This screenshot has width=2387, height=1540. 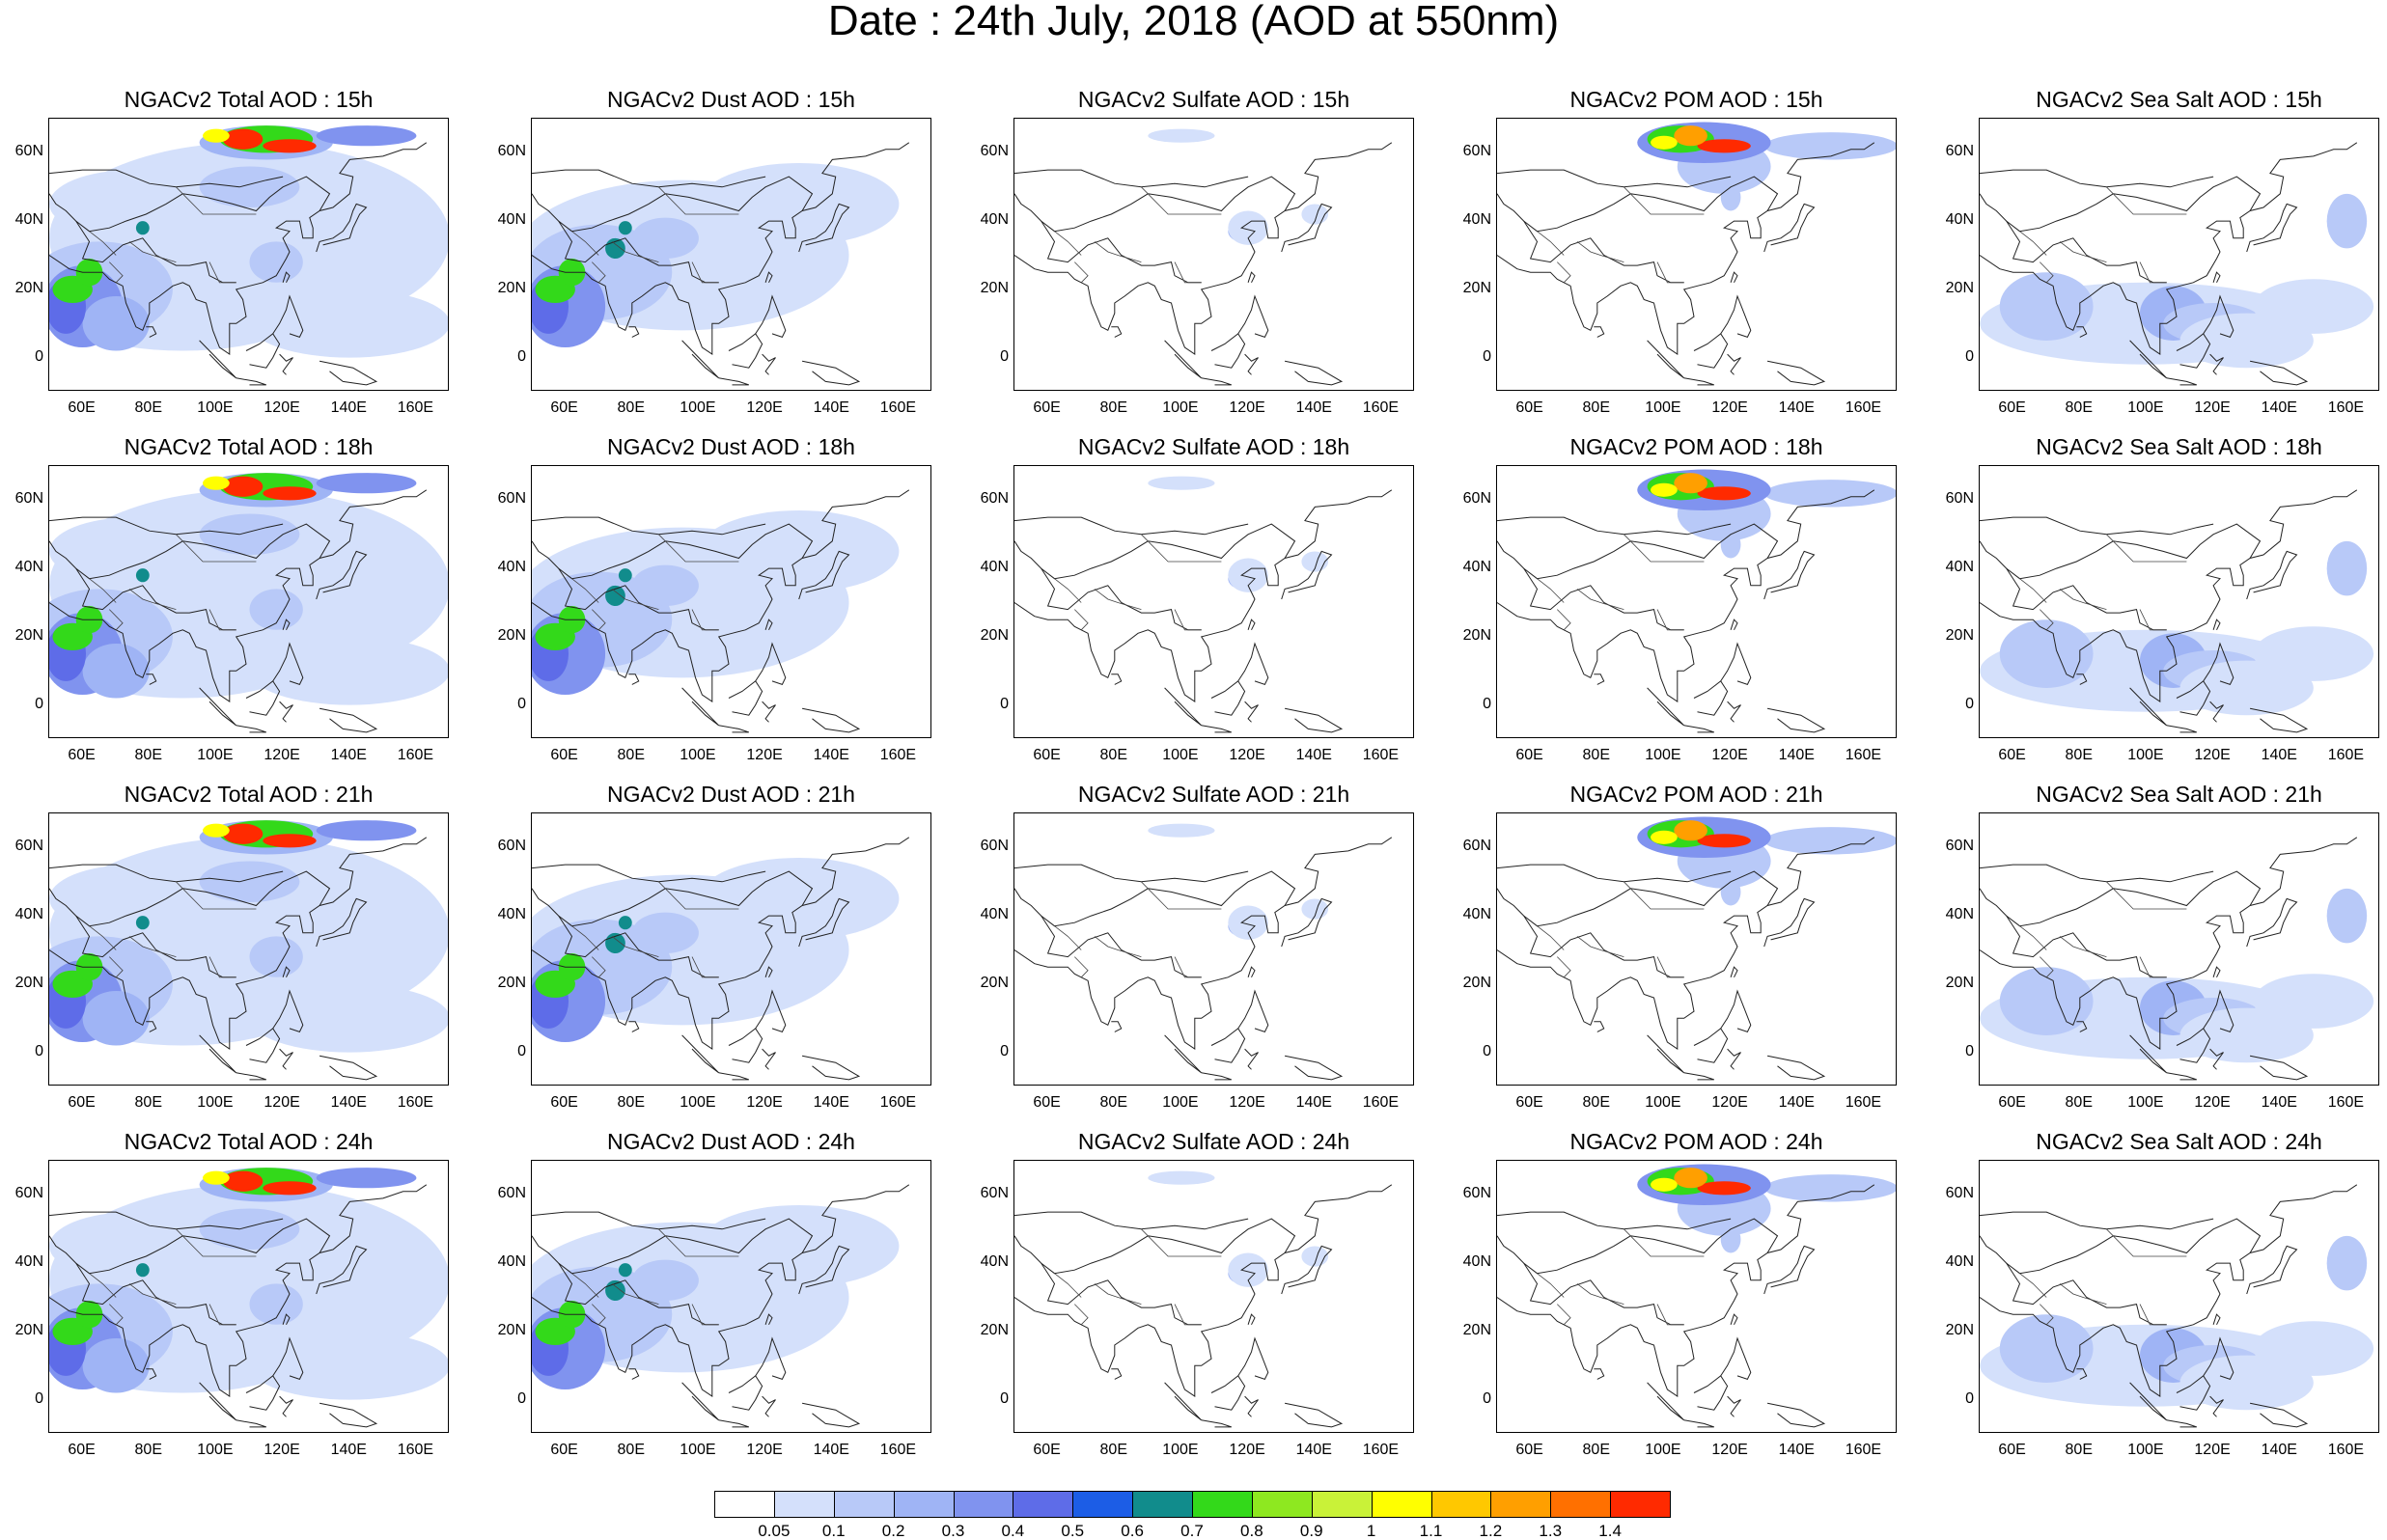 What do you see at coordinates (1192, 1504) in the screenshot?
I see `colorbar` at bounding box center [1192, 1504].